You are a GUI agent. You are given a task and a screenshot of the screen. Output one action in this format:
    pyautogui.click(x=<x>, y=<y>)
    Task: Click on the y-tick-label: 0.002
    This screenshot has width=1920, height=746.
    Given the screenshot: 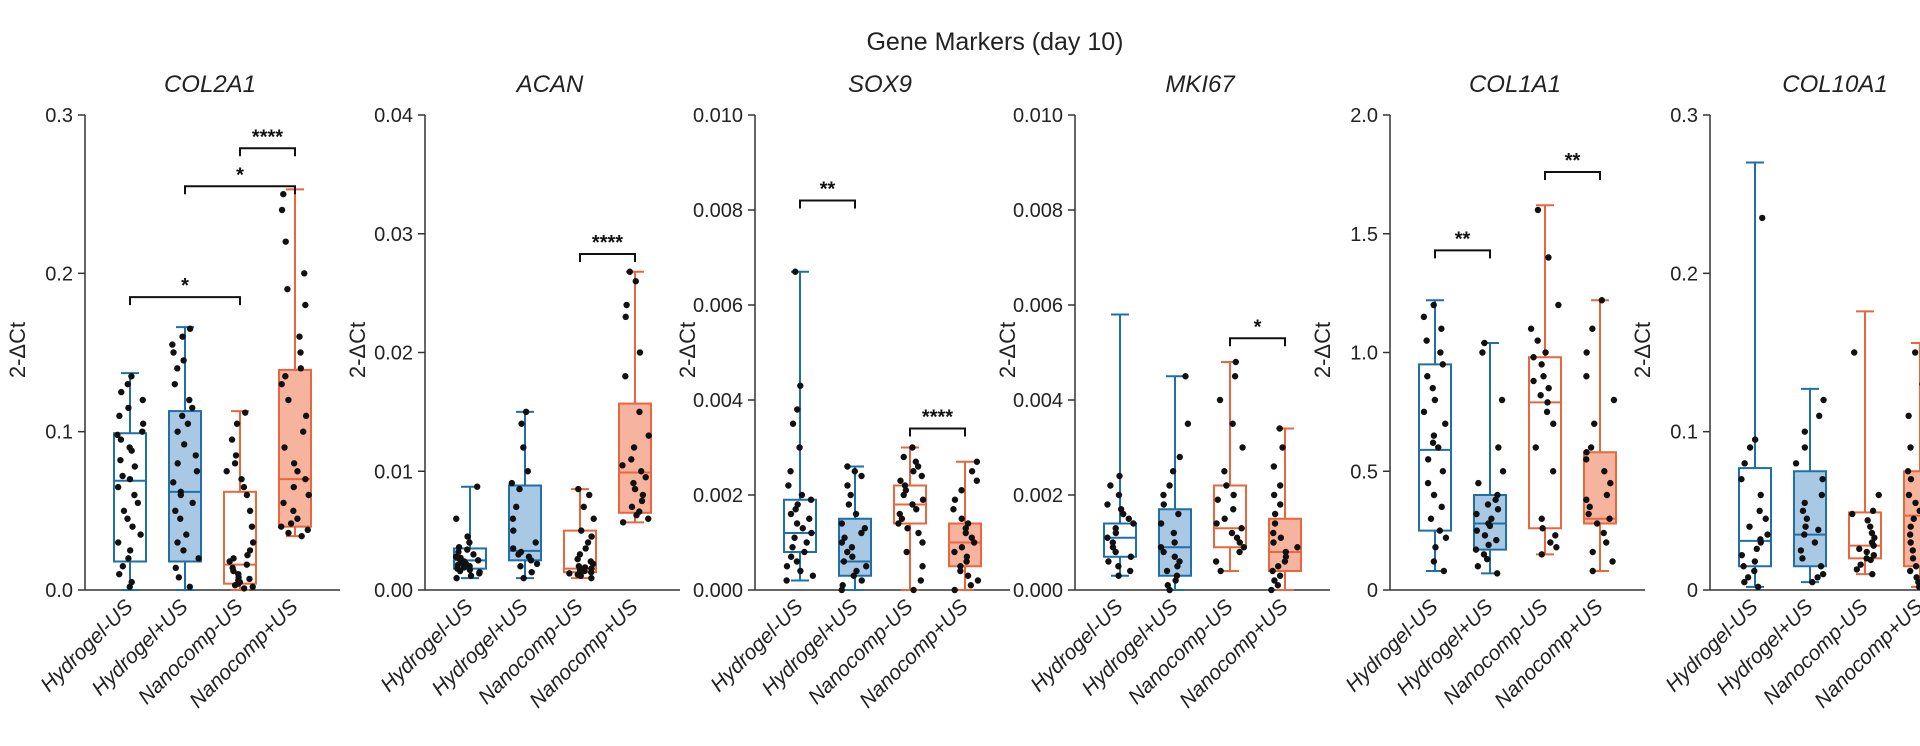 What is the action you would take?
    pyautogui.click(x=1038, y=496)
    